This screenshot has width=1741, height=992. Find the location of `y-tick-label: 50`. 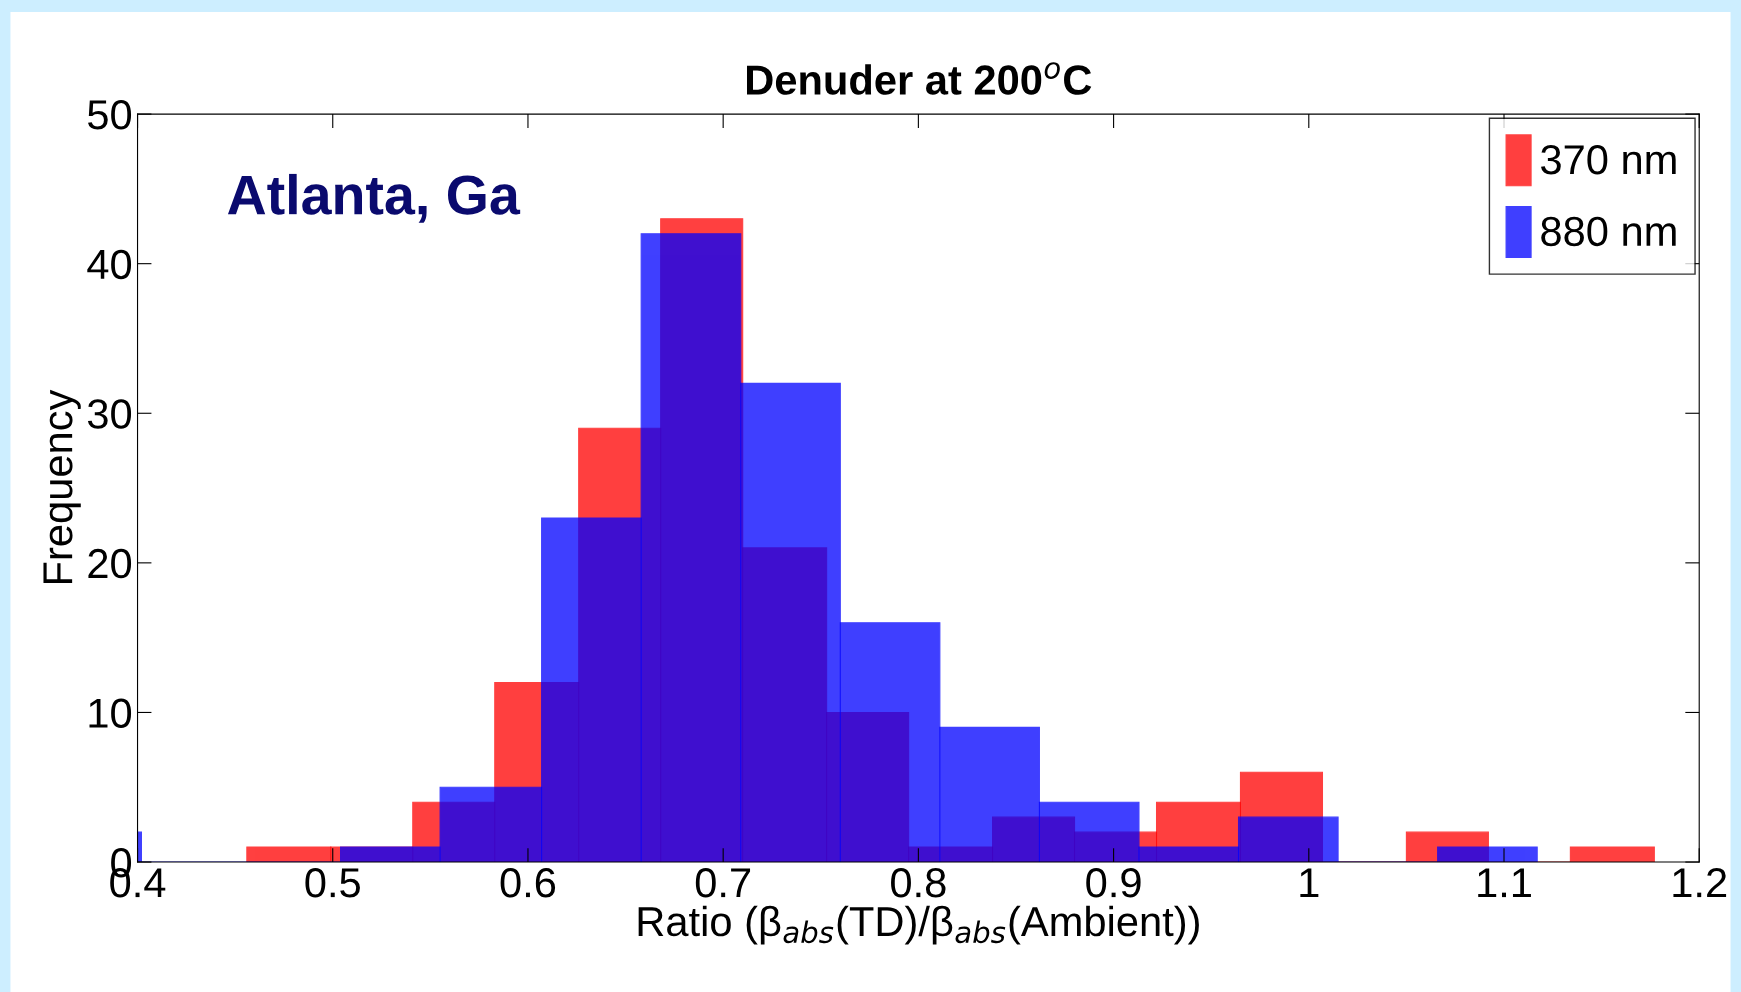

y-tick-label: 50 is located at coordinates (110, 115).